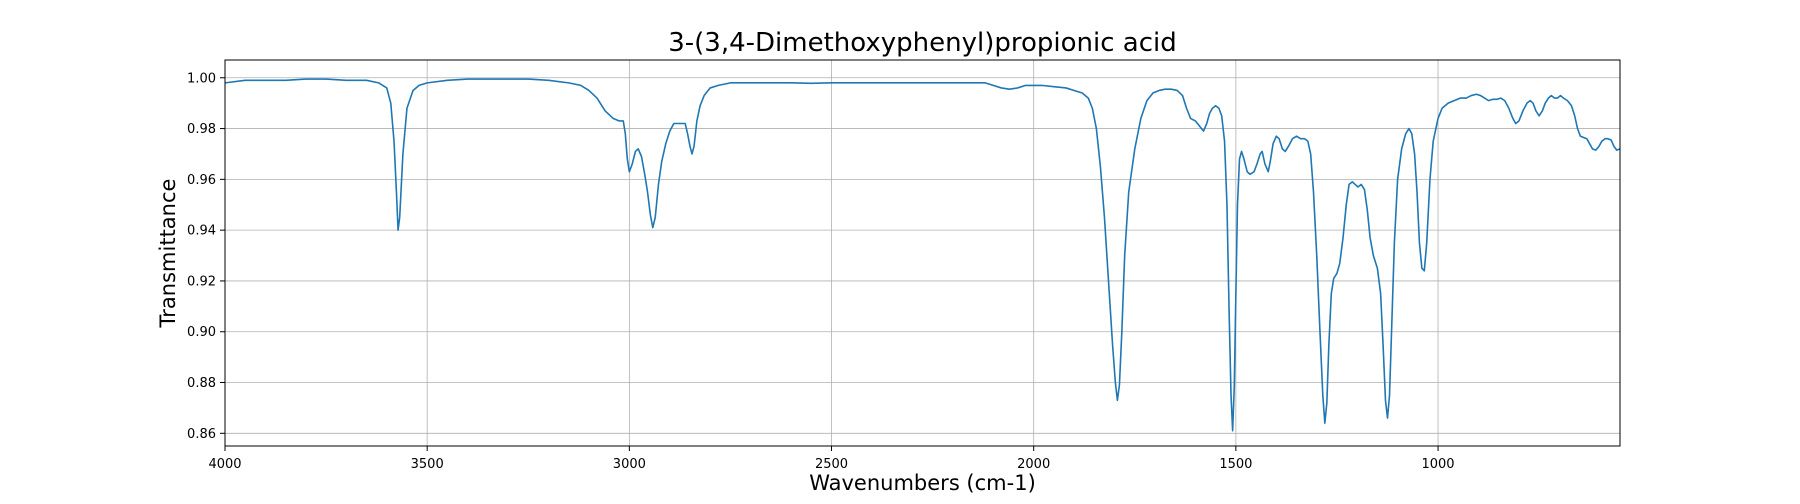 The image size is (1800, 504). Describe the element at coordinates (1235, 464) in the screenshot. I see `x-tick-label: 1500` at that location.